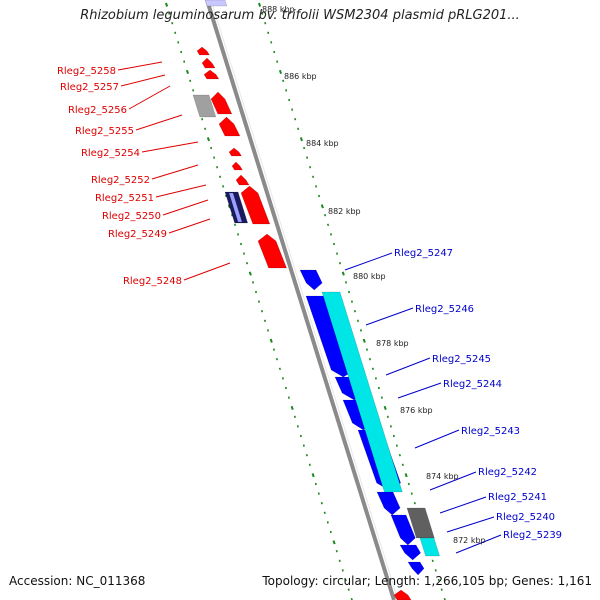  What do you see at coordinates (517, 497) in the screenshot?
I see `gene-label-rleg2-5241: Rleg2_5241` at bounding box center [517, 497].